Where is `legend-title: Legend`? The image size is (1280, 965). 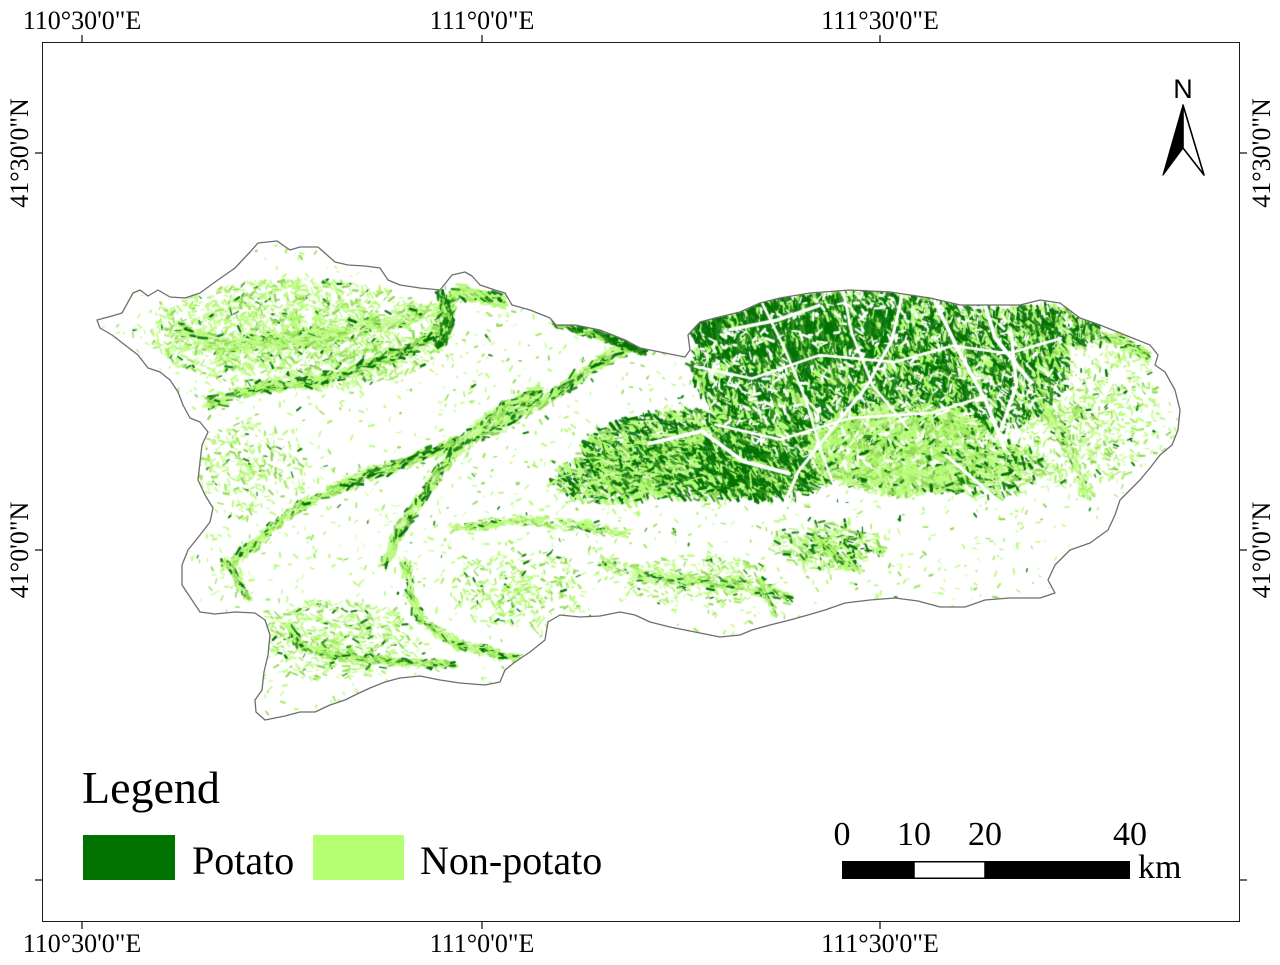 legend-title: Legend is located at coordinates (151, 787).